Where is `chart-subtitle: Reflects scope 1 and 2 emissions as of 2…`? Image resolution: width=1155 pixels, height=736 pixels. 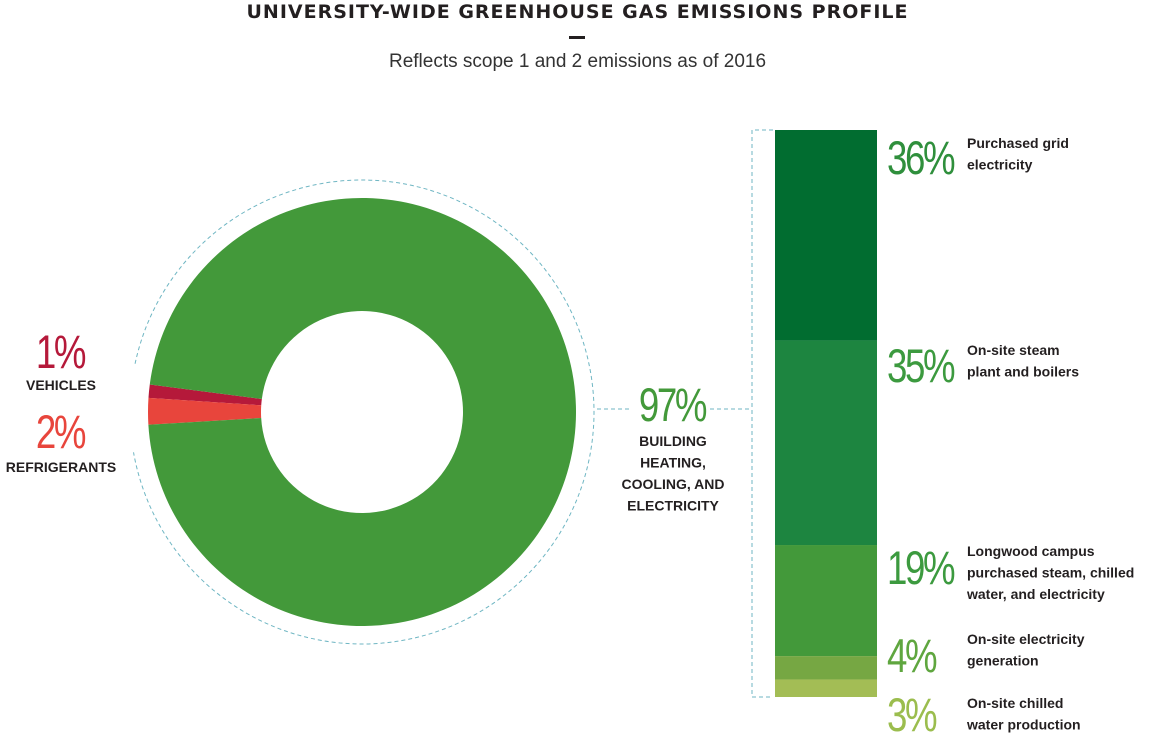 chart-subtitle: Reflects scope 1 and 2 emissions as of 2… is located at coordinates (577, 61).